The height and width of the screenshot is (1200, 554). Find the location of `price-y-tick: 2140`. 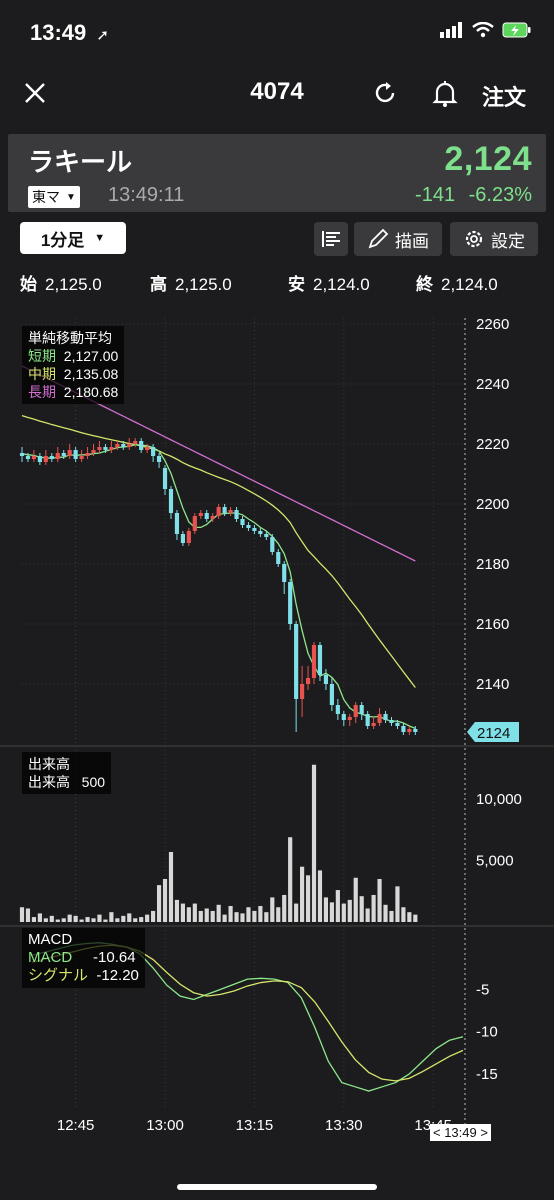

price-y-tick: 2140 is located at coordinates (492, 684).